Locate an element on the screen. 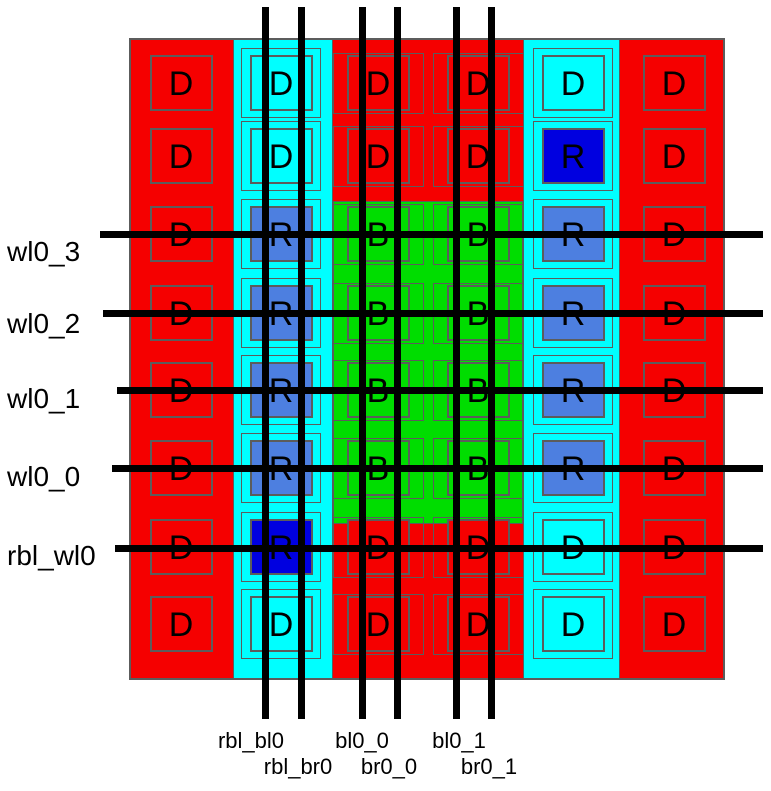  bitline-label-br0_1: br0_1 is located at coordinates (489, 766).